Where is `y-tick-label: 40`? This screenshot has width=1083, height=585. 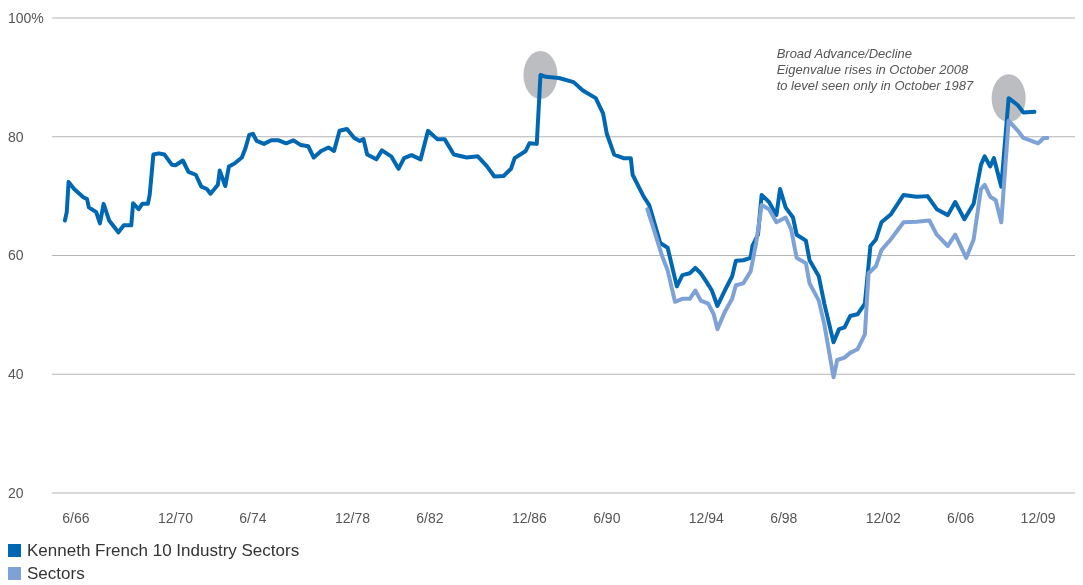
y-tick-label: 40 is located at coordinates (16, 374).